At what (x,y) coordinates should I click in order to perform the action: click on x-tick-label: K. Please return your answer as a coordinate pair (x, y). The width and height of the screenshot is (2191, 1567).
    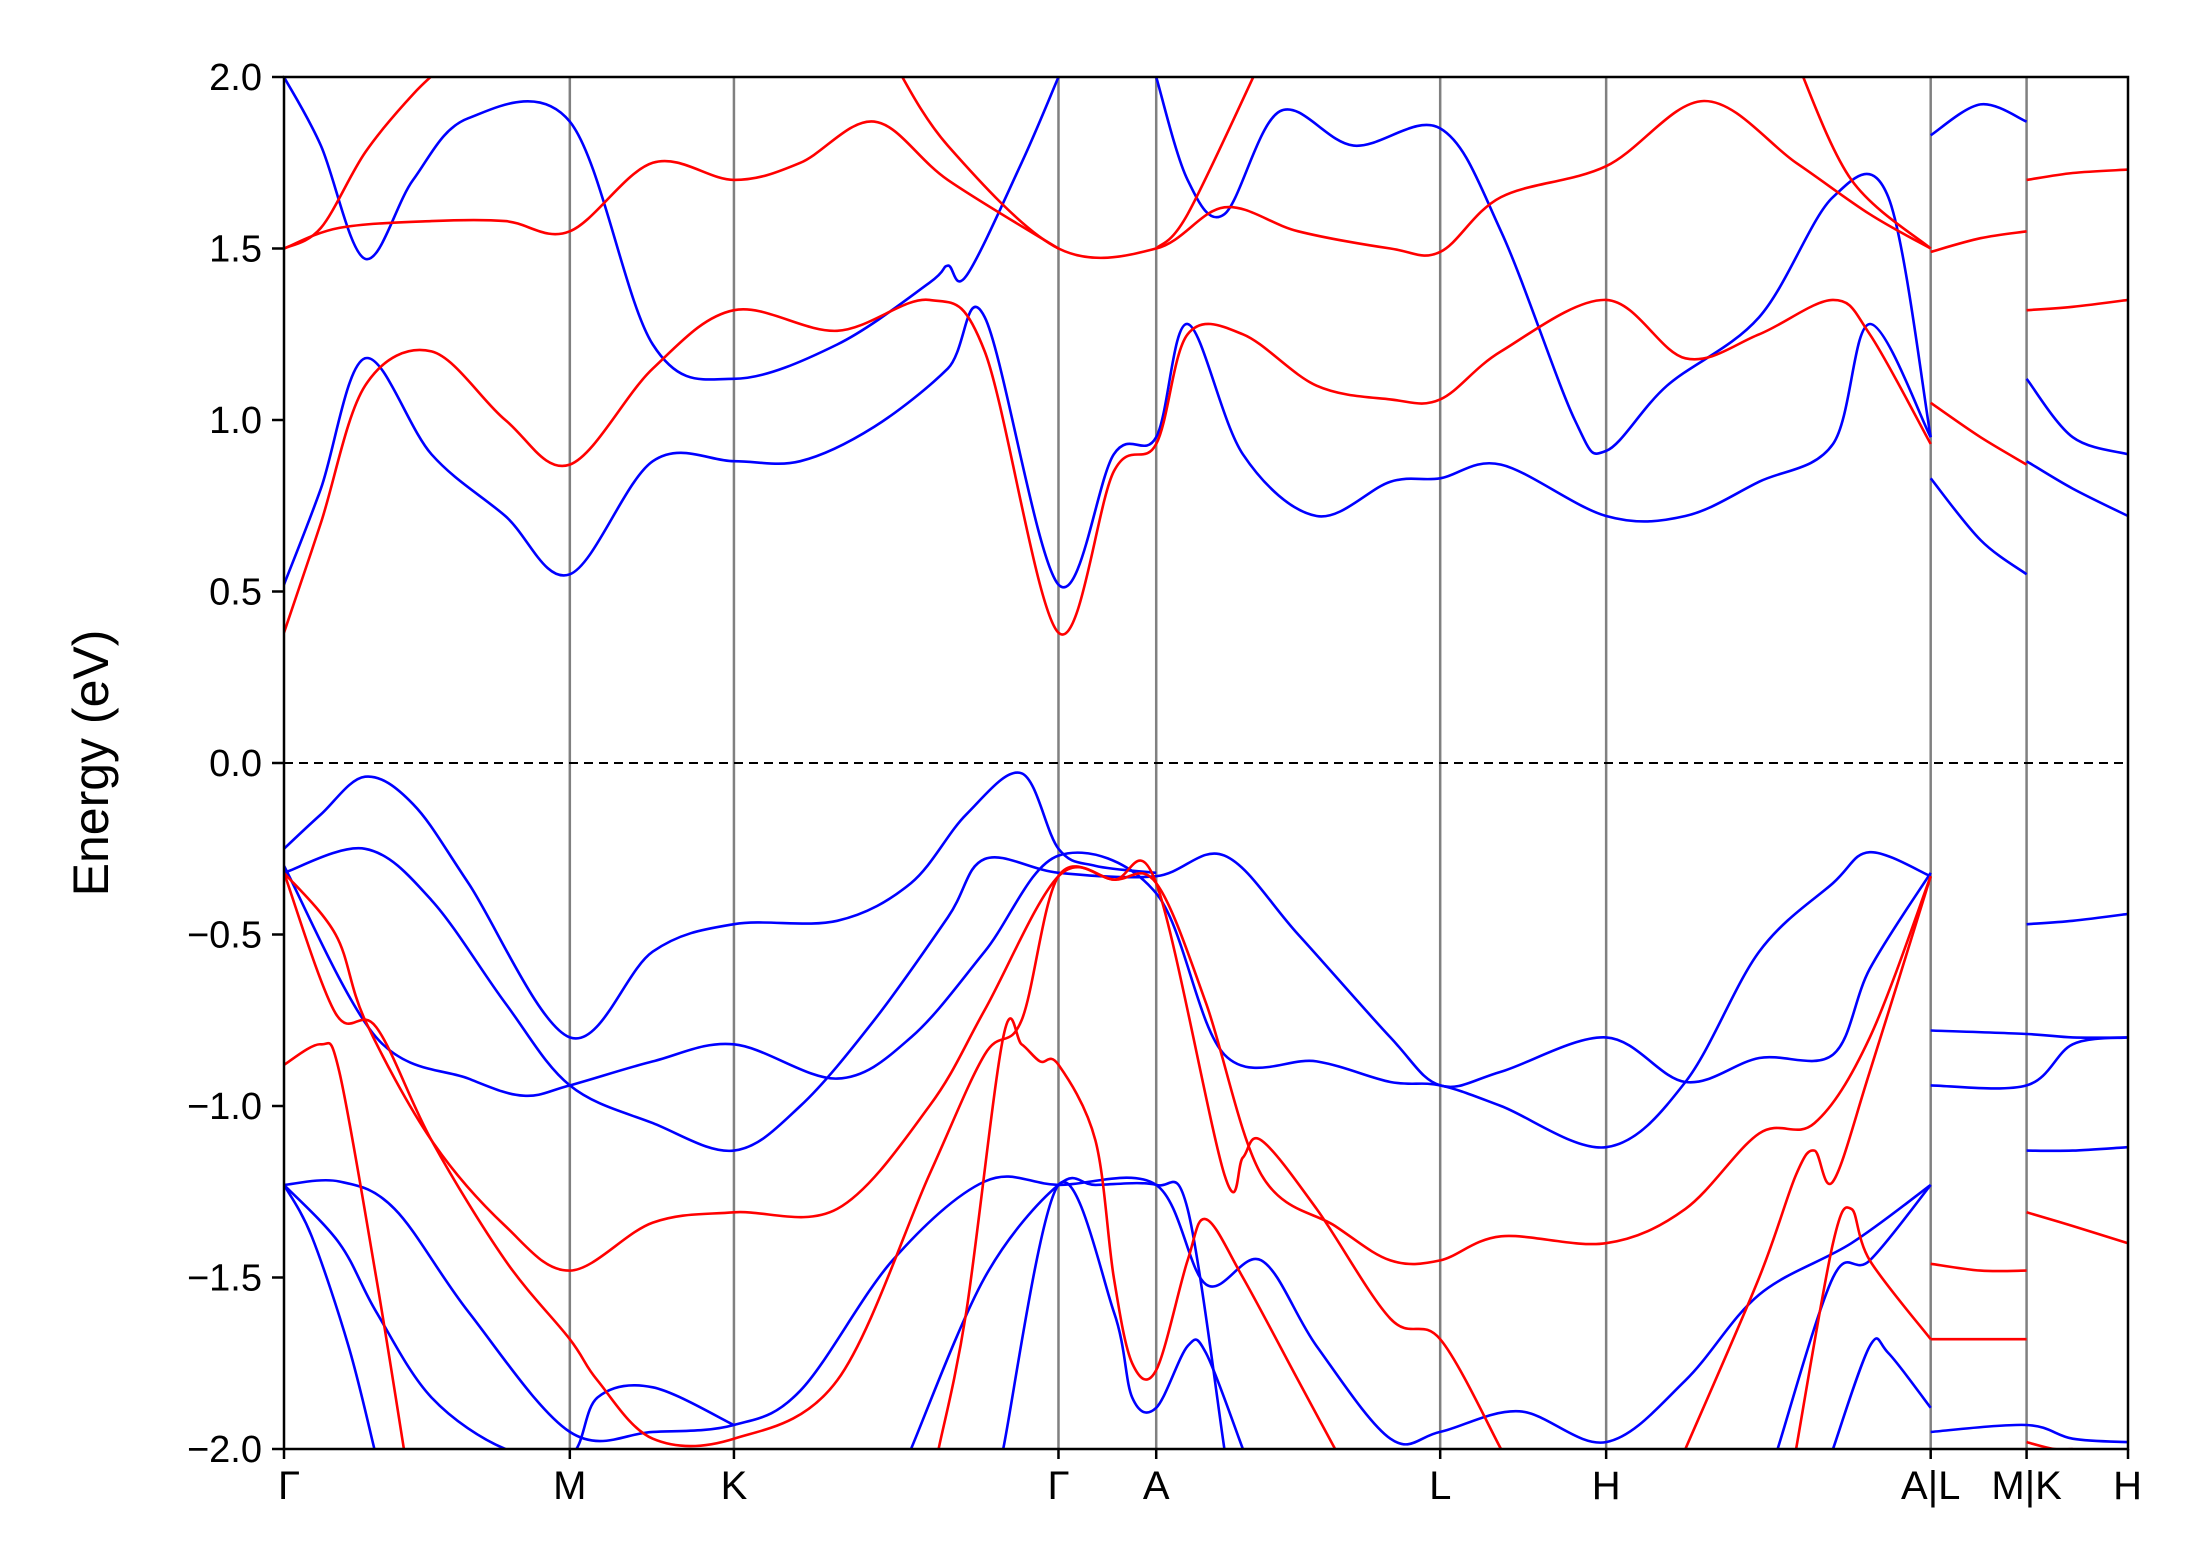
    Looking at the image, I should click on (734, 1486).